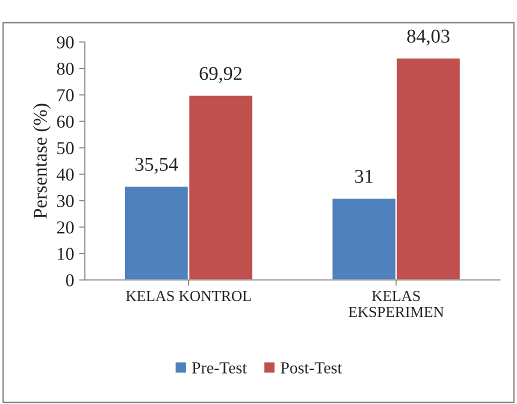 This screenshot has width=517, height=404. What do you see at coordinates (221, 74) in the screenshot?
I see `data-label: 69,92` at bounding box center [221, 74].